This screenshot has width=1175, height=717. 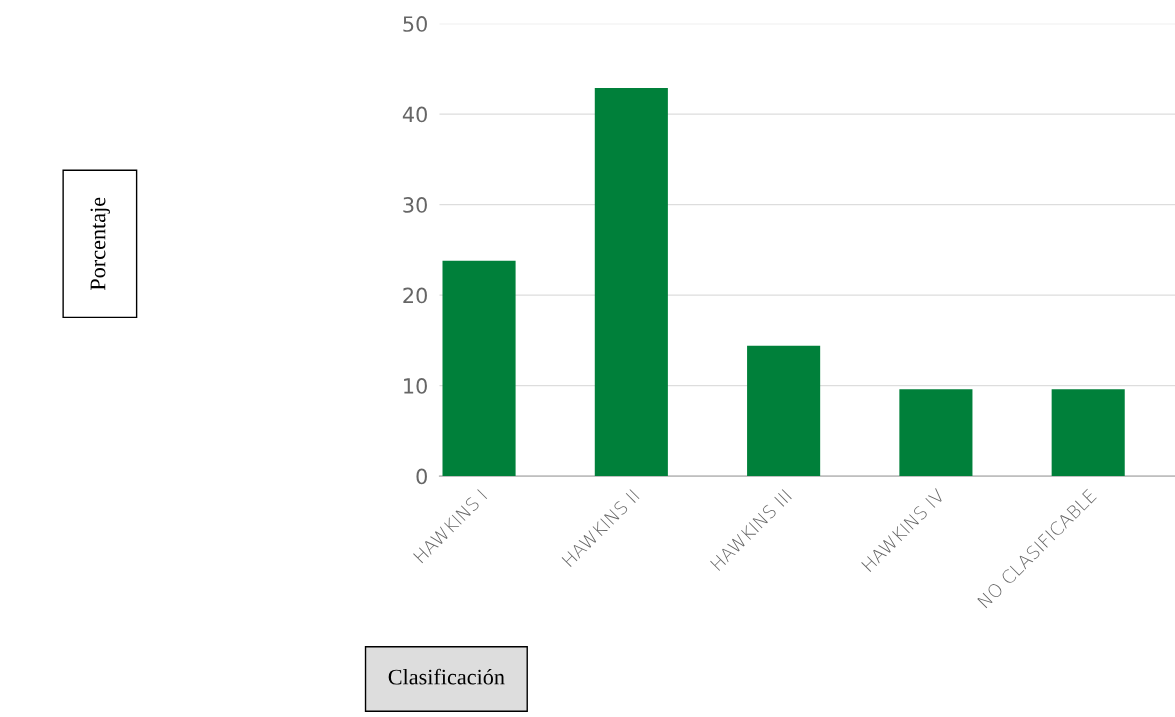 What do you see at coordinates (415, 295) in the screenshot?
I see `y-tick-label: 20` at bounding box center [415, 295].